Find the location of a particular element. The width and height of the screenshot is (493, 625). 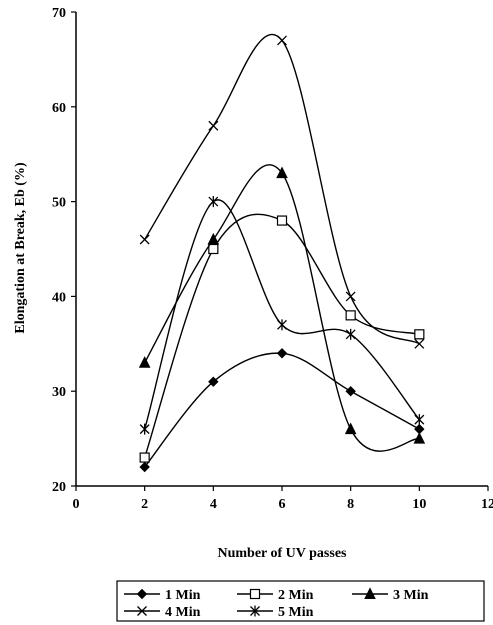

x-tick-label: 0 is located at coordinates (76, 504).